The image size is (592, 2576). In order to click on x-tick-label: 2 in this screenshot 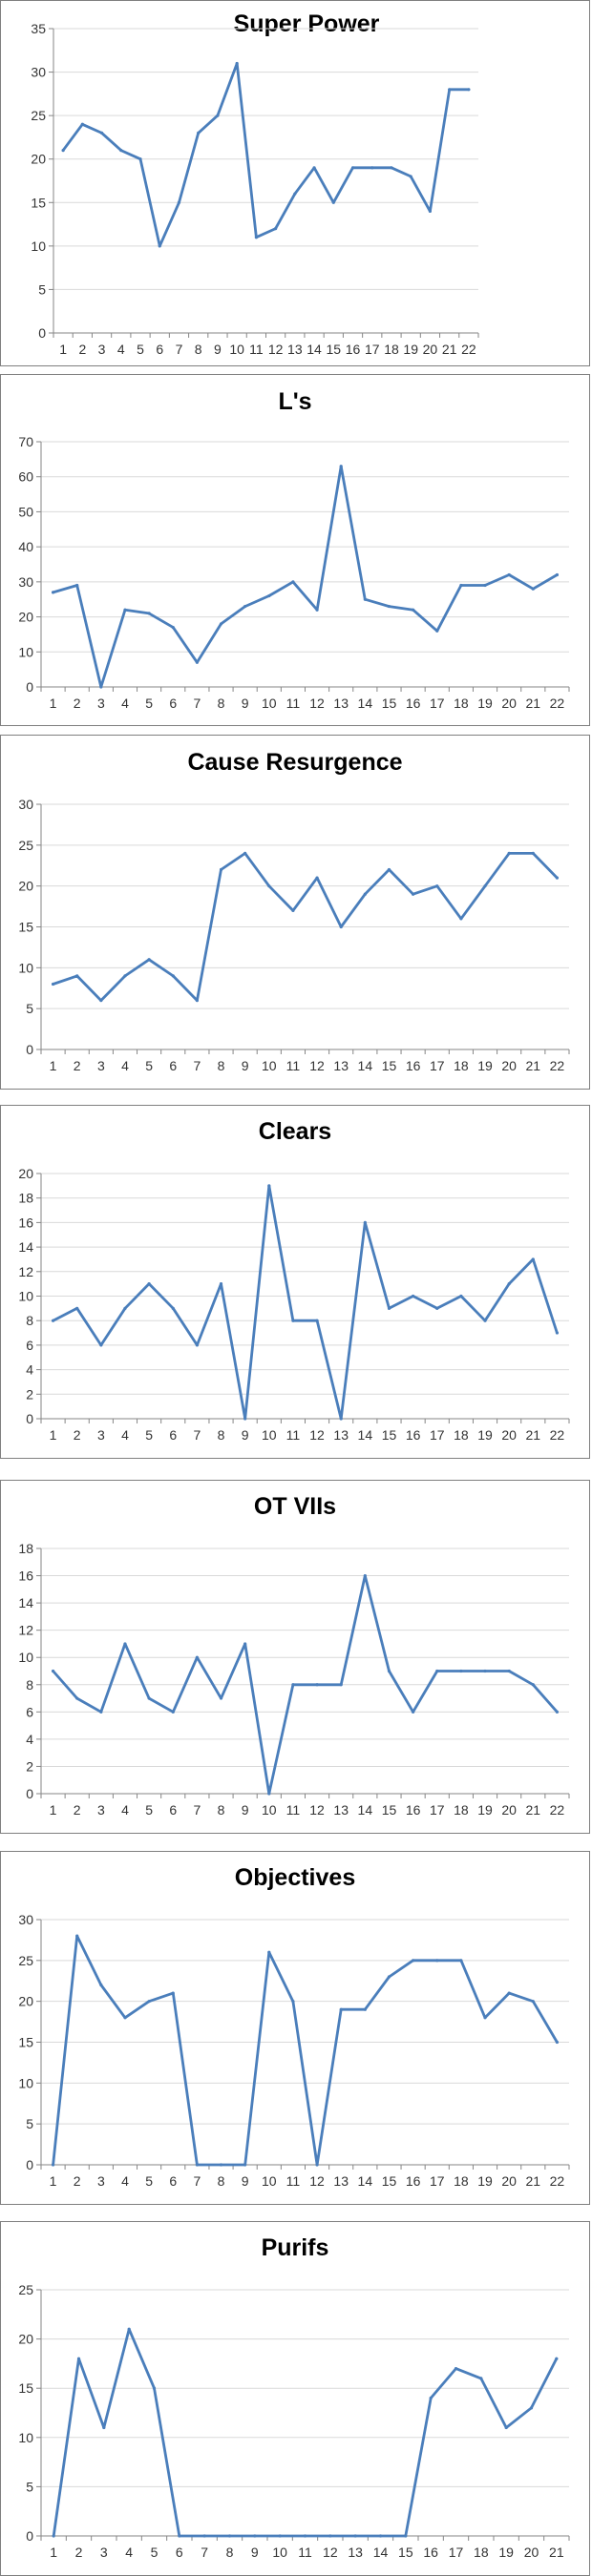, I will do `click(77, 2181)`.